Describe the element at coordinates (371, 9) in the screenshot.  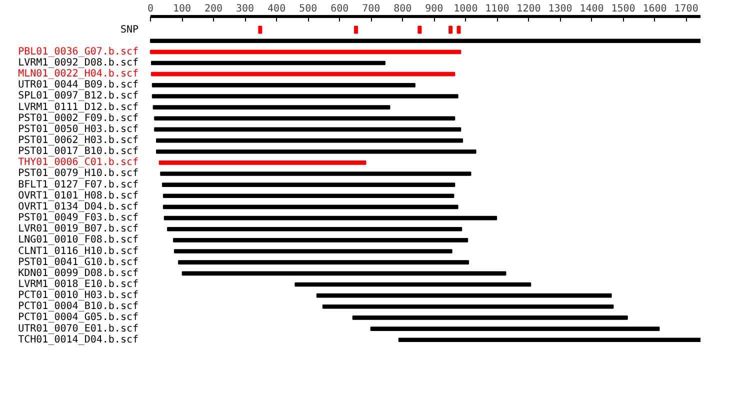
I see `x-tick-label: 700` at that location.